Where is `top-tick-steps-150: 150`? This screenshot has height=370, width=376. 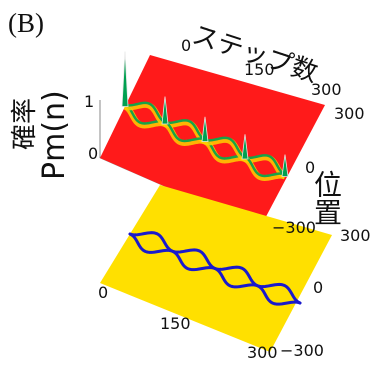 top-tick-steps-150: 150 is located at coordinates (259, 69).